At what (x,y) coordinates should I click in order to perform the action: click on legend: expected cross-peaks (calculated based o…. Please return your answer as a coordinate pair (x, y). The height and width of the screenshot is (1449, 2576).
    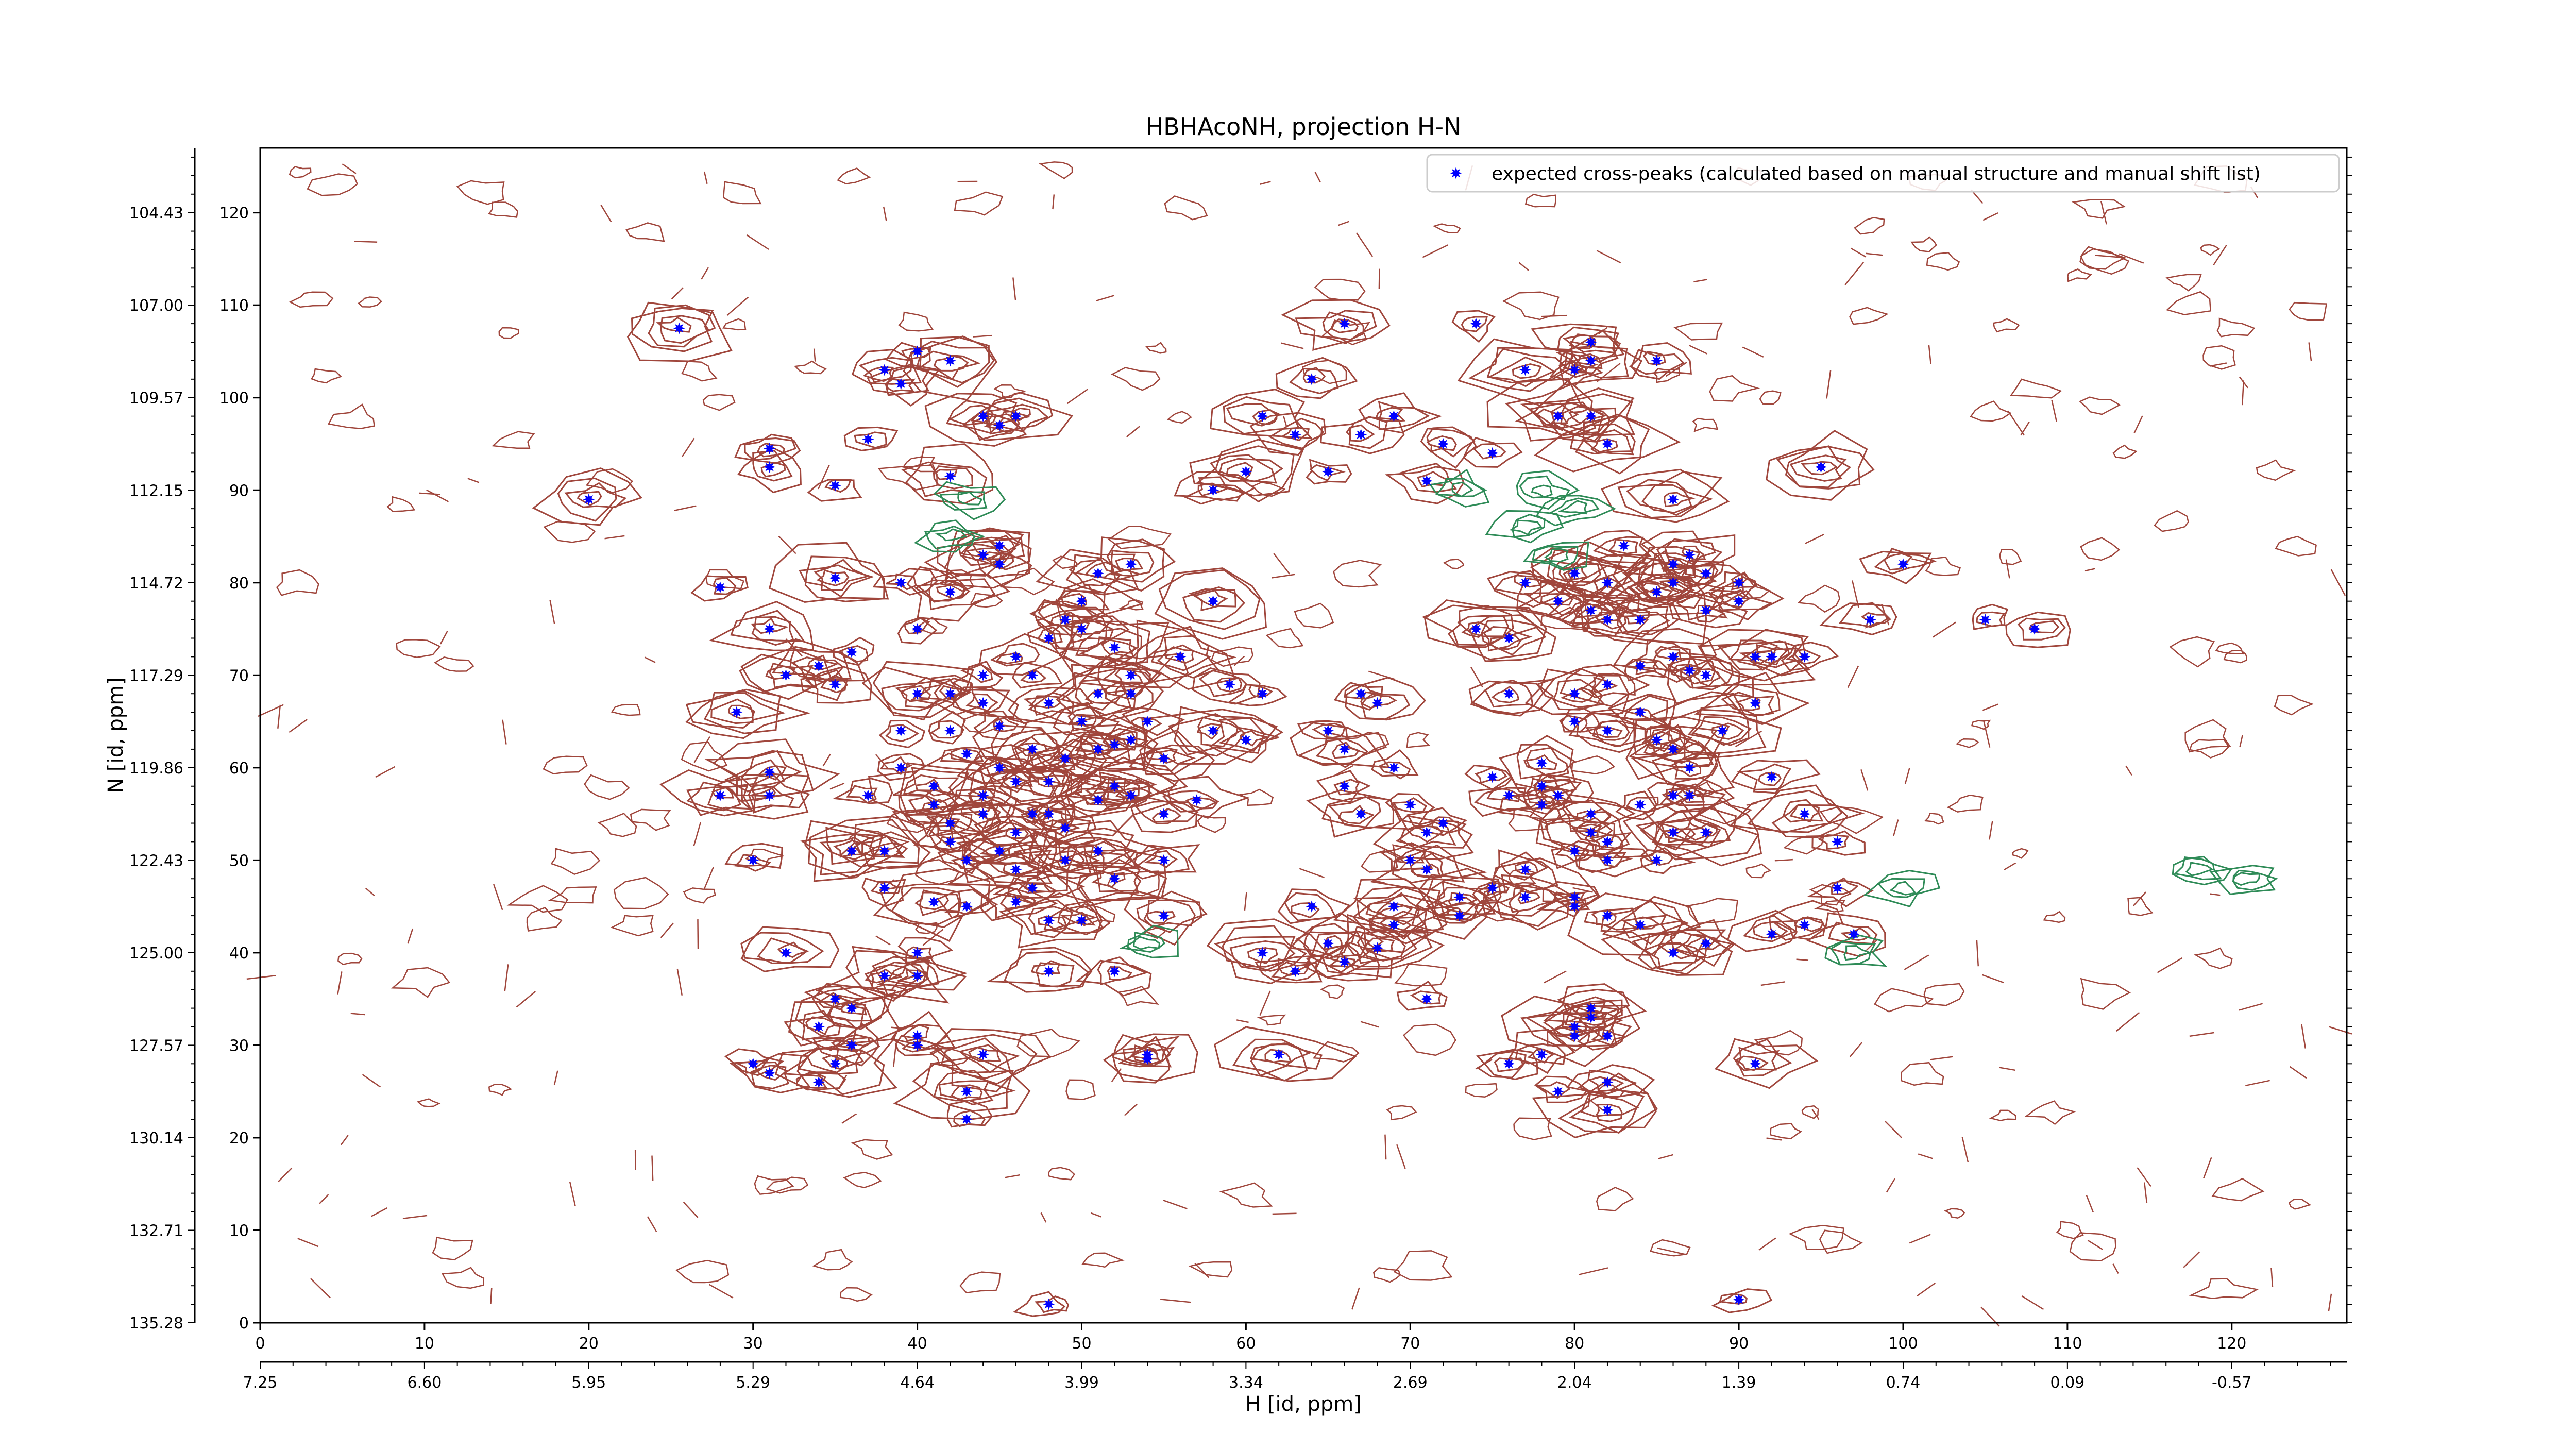
    Looking at the image, I should click on (1883, 173).